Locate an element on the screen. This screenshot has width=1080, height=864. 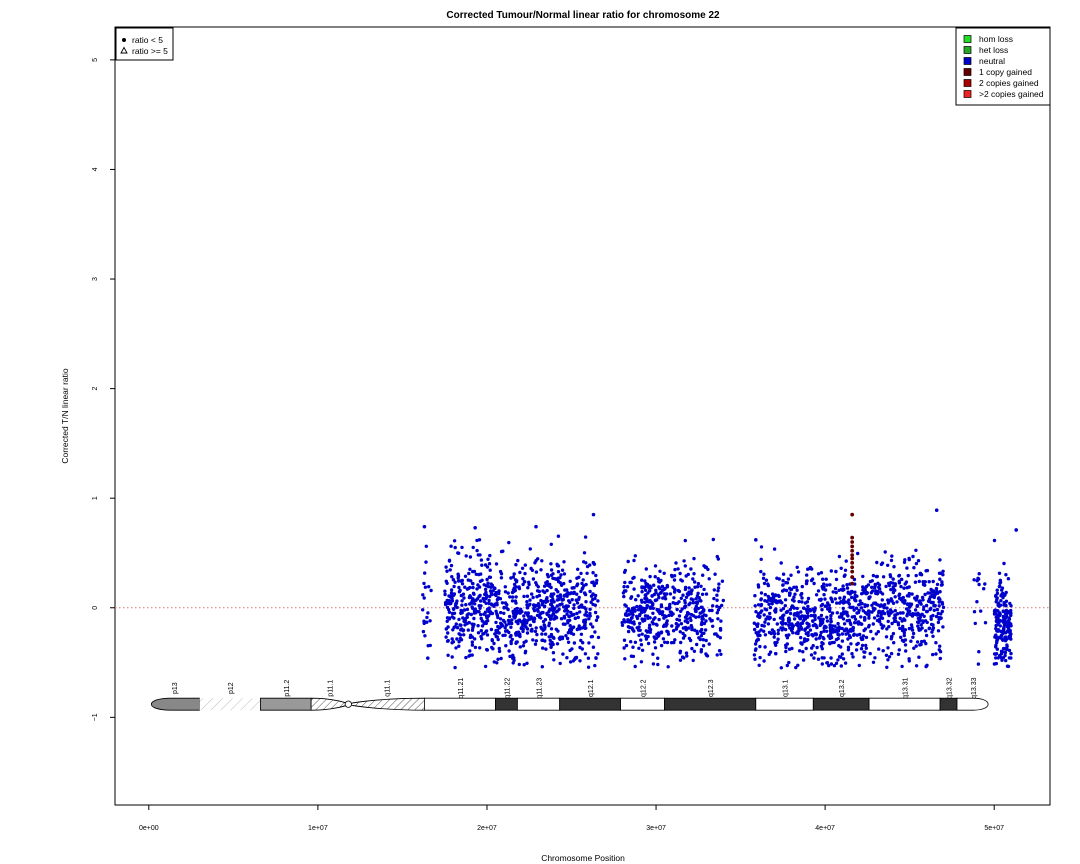
legend-swatch is located at coordinates (967, 94).